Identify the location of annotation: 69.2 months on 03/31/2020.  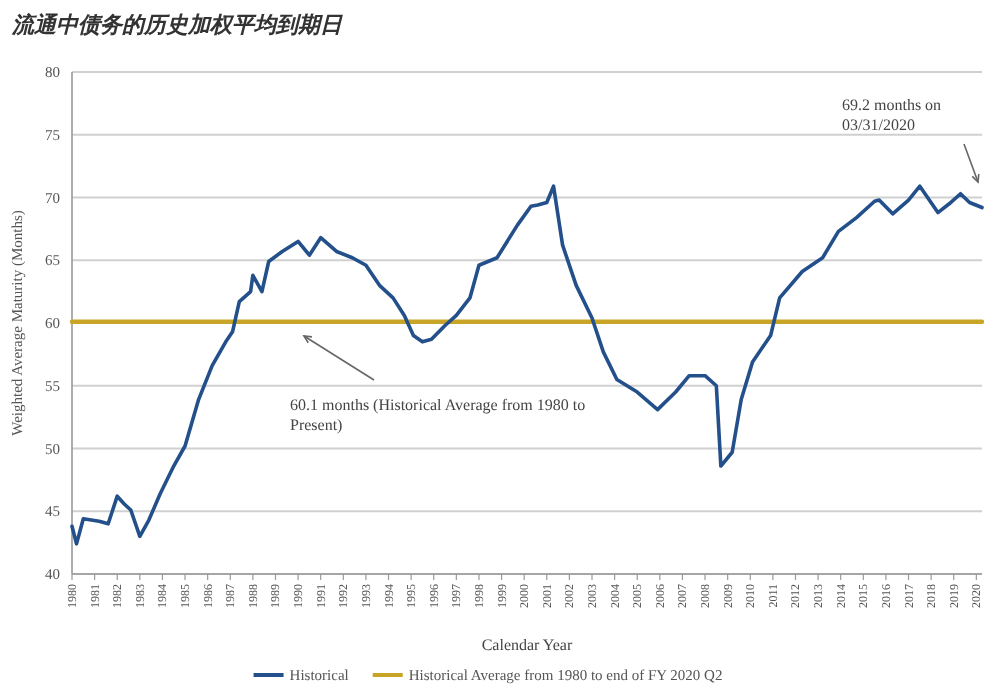
(892, 115).